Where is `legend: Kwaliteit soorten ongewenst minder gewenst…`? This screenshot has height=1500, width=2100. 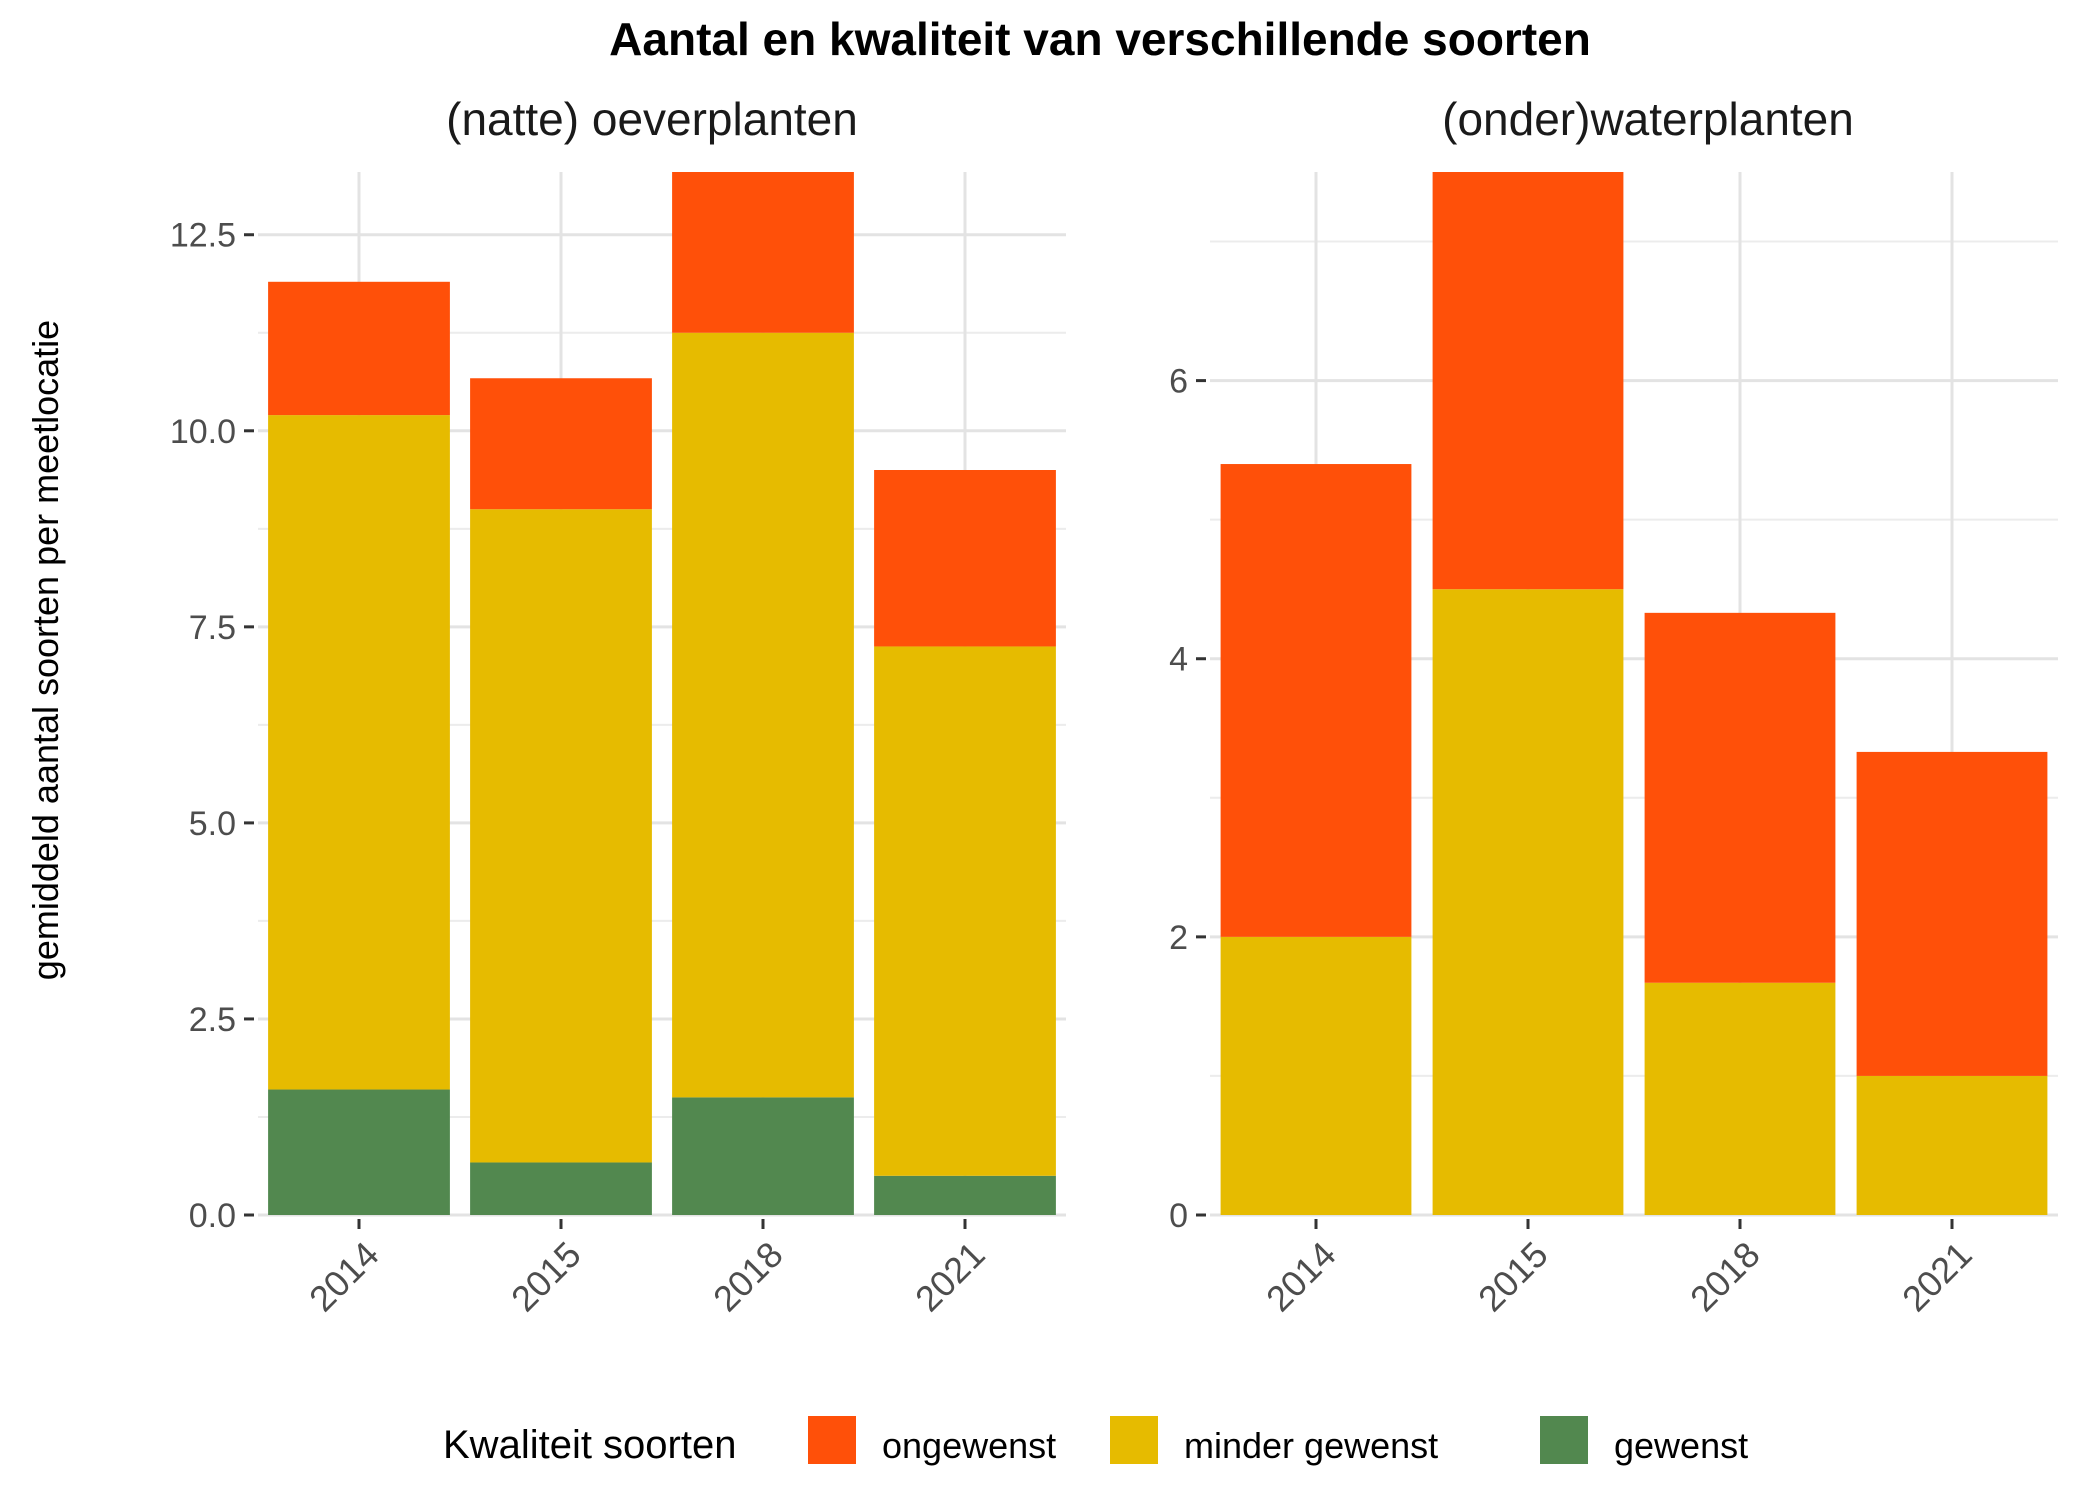
legend: Kwaliteit soorten ongewenst minder gewenst… is located at coordinates (1095, 1441).